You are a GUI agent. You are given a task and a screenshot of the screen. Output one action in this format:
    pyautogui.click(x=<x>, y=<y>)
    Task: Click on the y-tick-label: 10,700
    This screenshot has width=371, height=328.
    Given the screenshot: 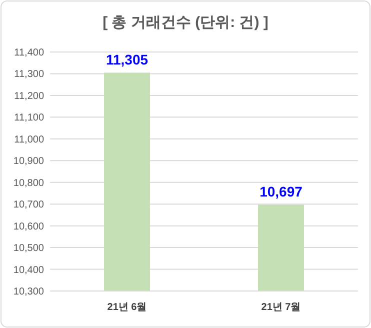 What is the action you would take?
    pyautogui.click(x=28, y=205)
    